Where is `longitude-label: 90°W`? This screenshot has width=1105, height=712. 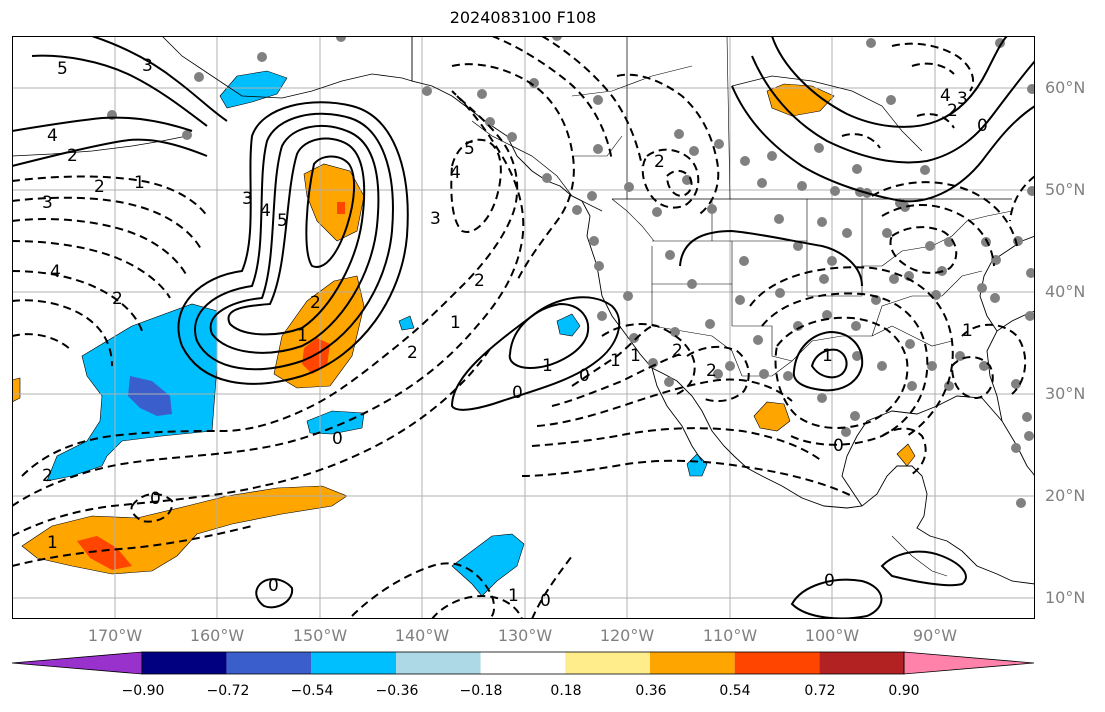 longitude-label: 90°W is located at coordinates (935, 635).